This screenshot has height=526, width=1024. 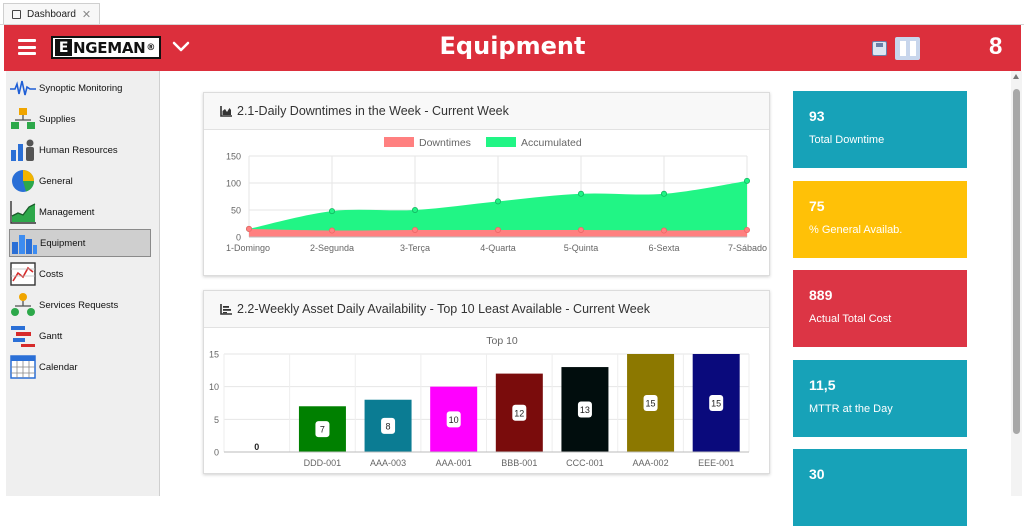 I want to click on synoptic-icon, so click(x=23, y=88).